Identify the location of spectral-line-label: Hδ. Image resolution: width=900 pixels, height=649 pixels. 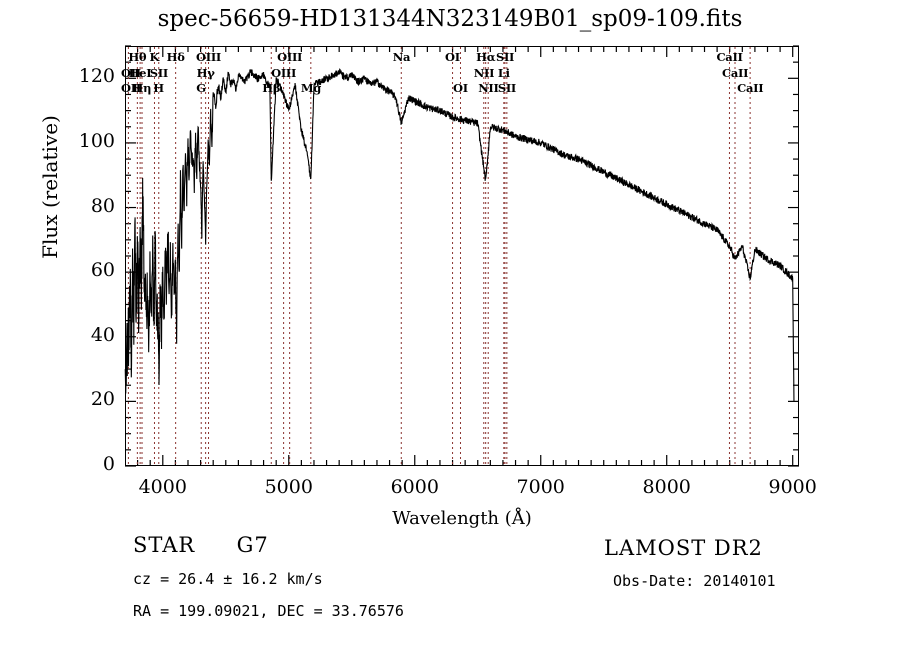
(175, 57).